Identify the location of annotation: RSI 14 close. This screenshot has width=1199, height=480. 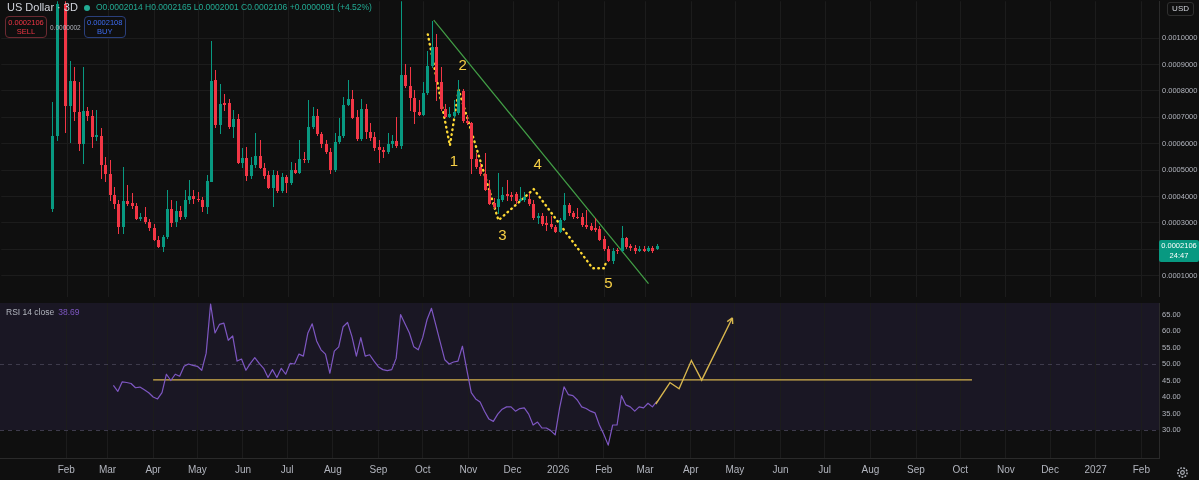
(30, 312).